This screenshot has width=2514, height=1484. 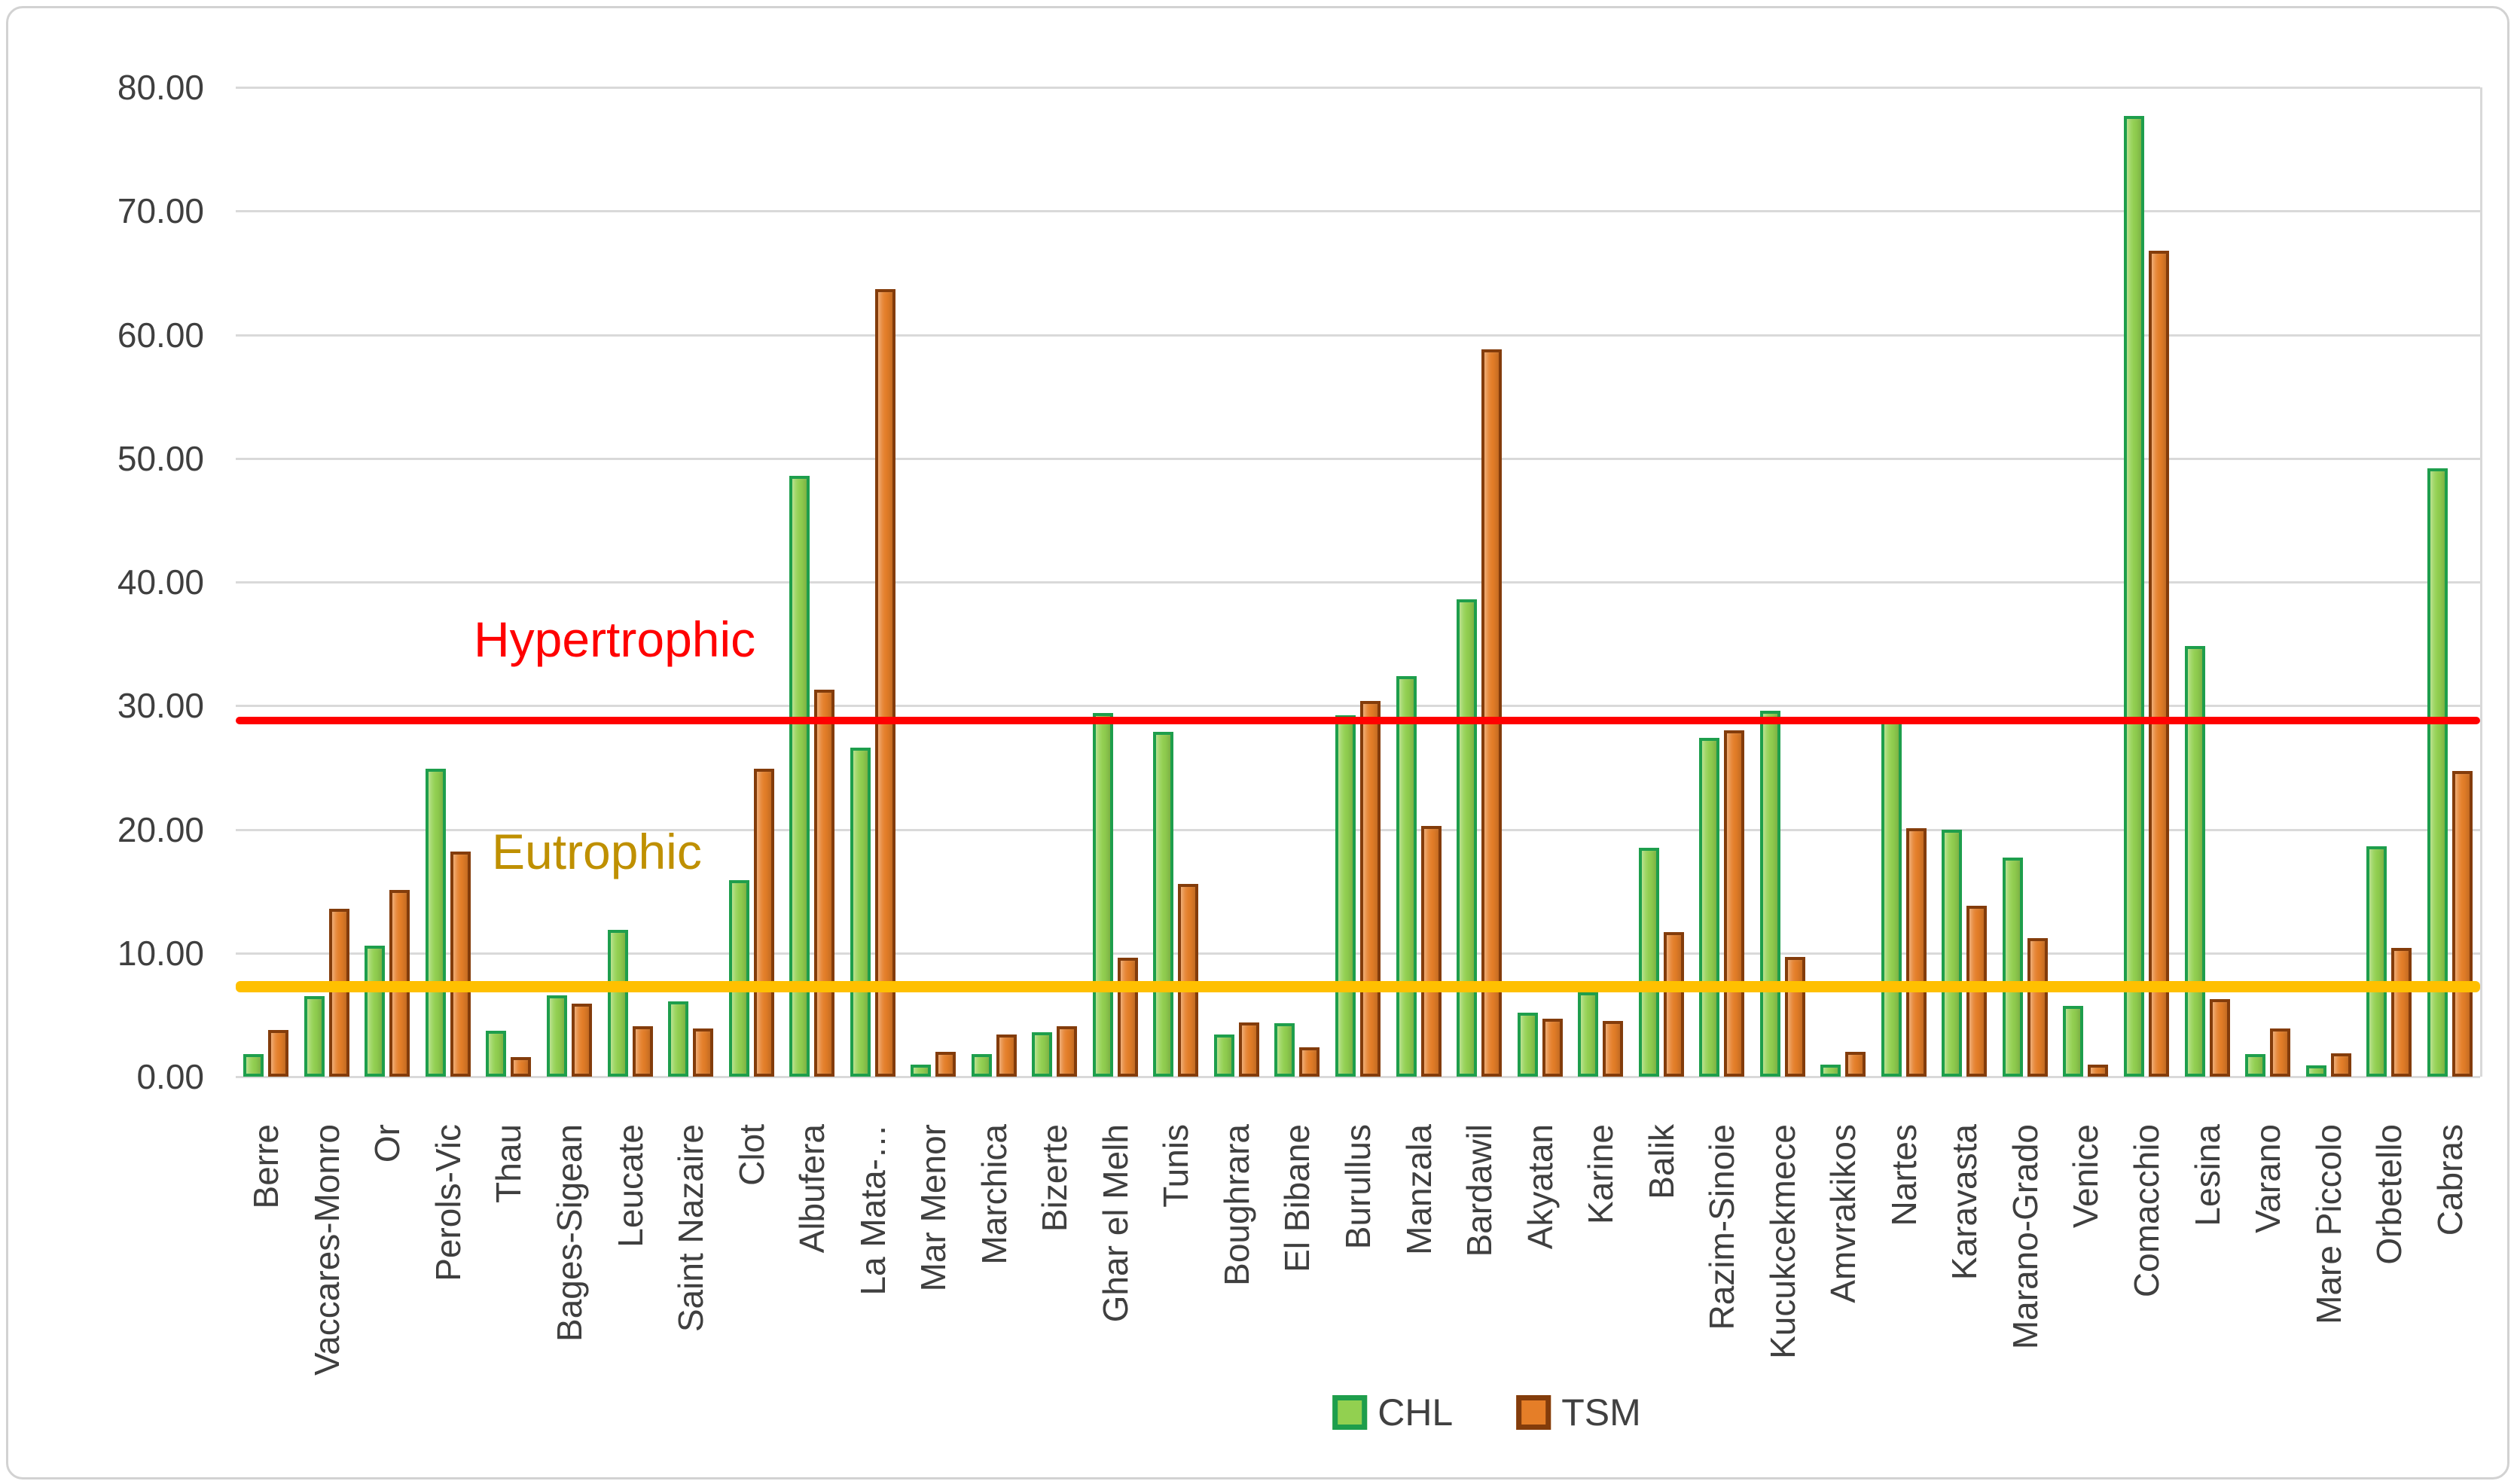 I want to click on bar-tsm-cabras, so click(x=2462, y=924).